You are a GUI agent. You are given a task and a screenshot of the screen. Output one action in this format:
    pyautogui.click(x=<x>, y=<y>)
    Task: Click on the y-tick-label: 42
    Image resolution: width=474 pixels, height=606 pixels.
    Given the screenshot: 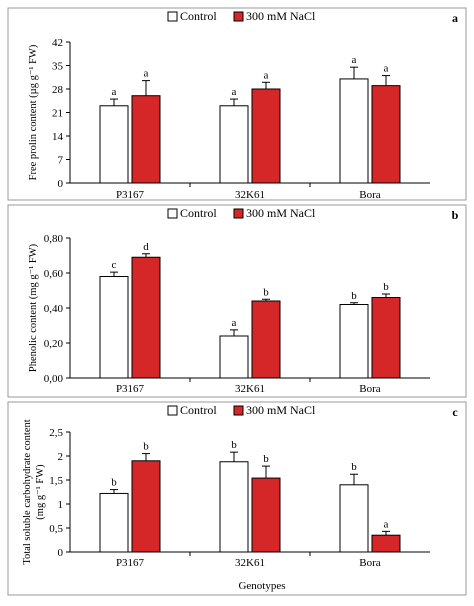 What is the action you would take?
    pyautogui.click(x=57, y=43)
    